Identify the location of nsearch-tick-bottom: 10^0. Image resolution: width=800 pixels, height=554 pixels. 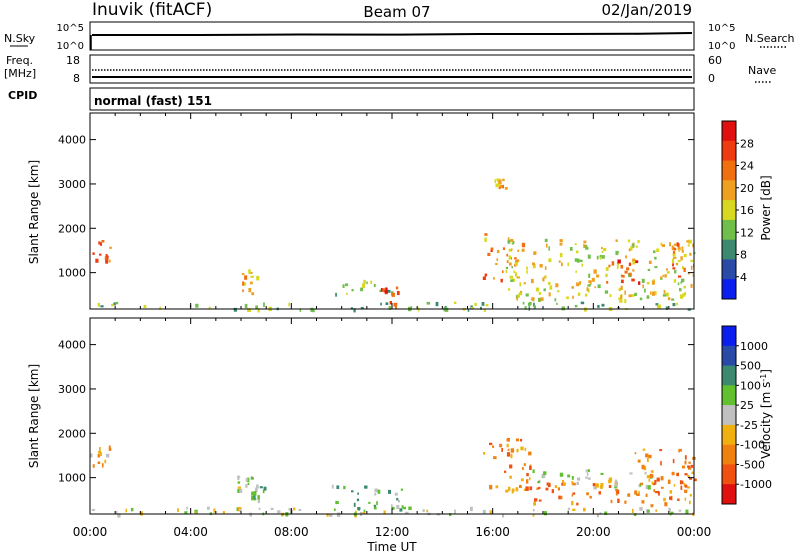
(721, 46).